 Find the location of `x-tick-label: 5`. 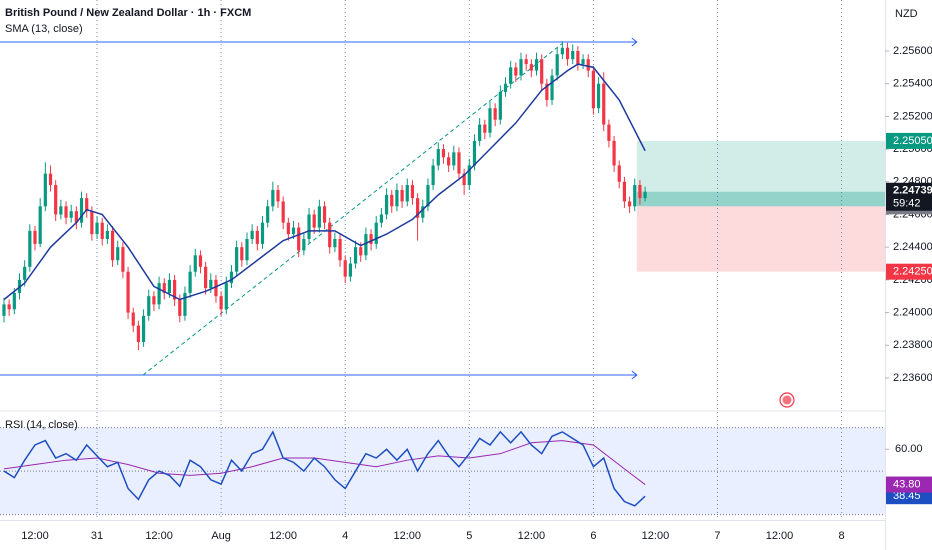

x-tick-label: 5 is located at coordinates (469, 536).